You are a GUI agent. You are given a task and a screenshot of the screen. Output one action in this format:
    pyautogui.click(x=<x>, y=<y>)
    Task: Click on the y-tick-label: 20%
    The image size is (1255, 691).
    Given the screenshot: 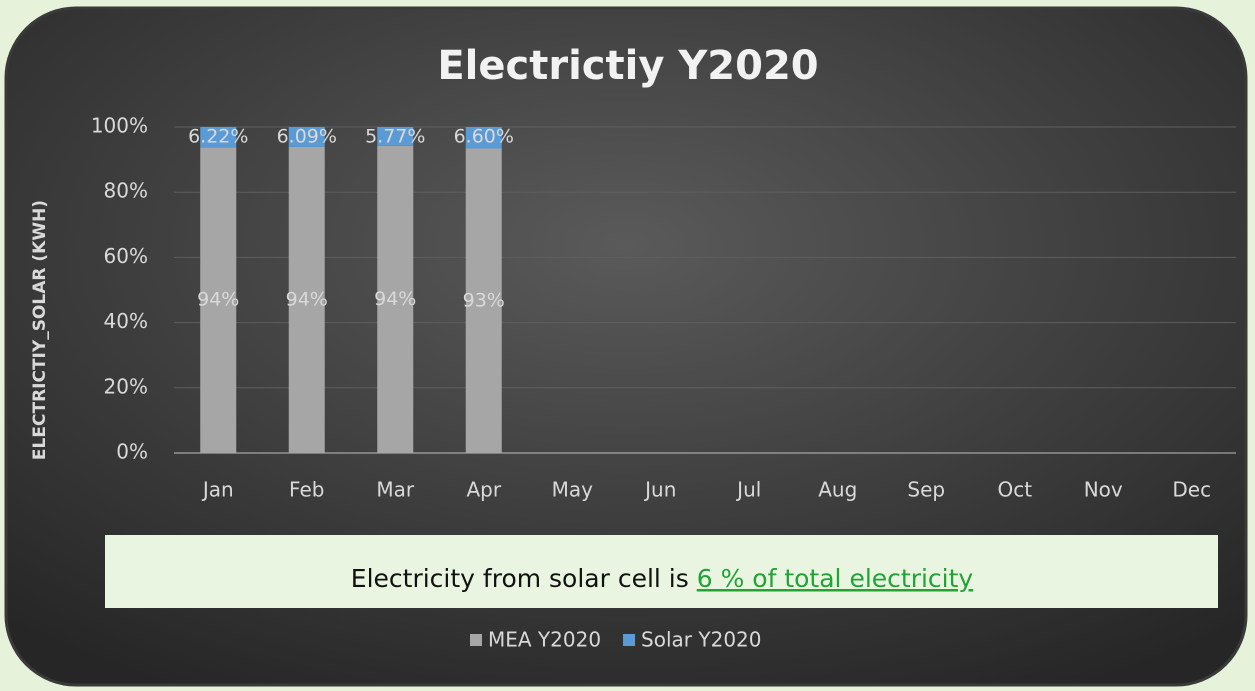 What is the action you would take?
    pyautogui.click(x=126, y=386)
    